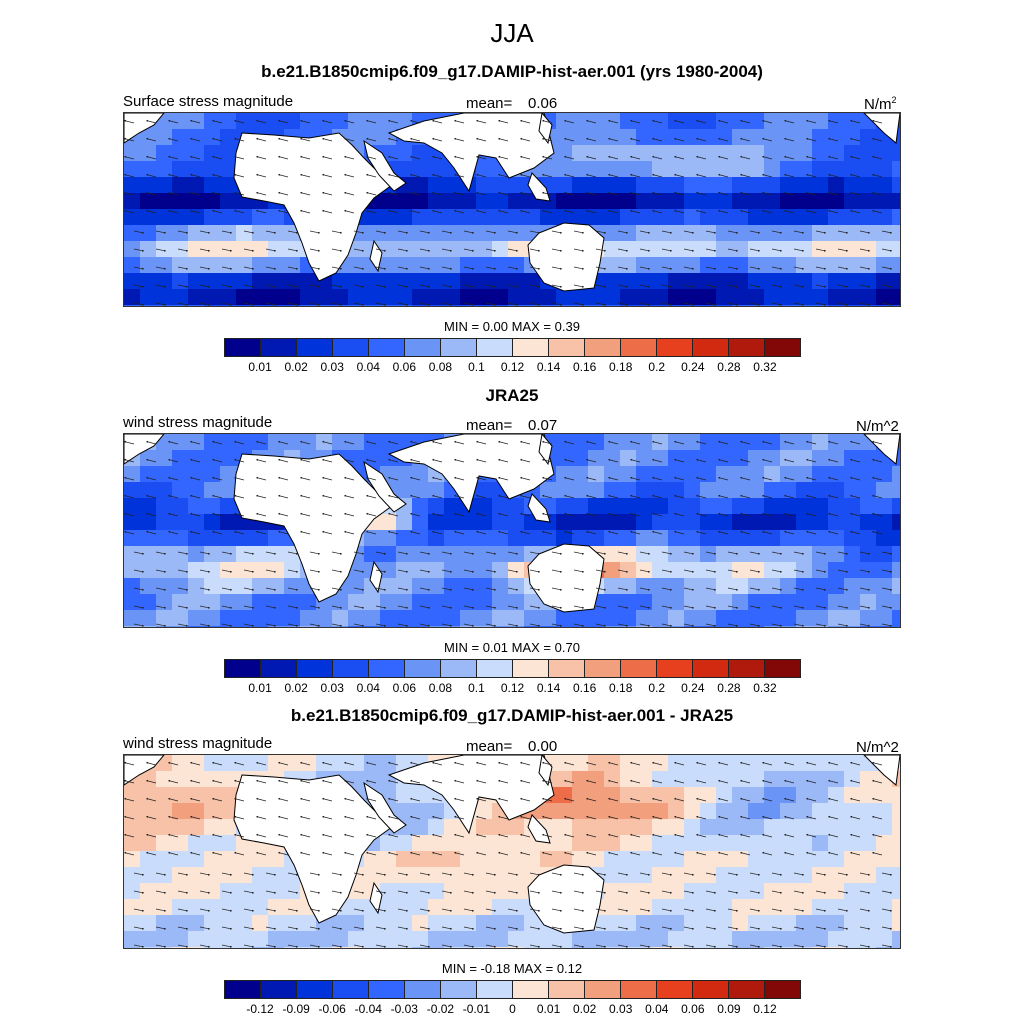  I want to click on panel-3-units: N/m^2, so click(877, 747).